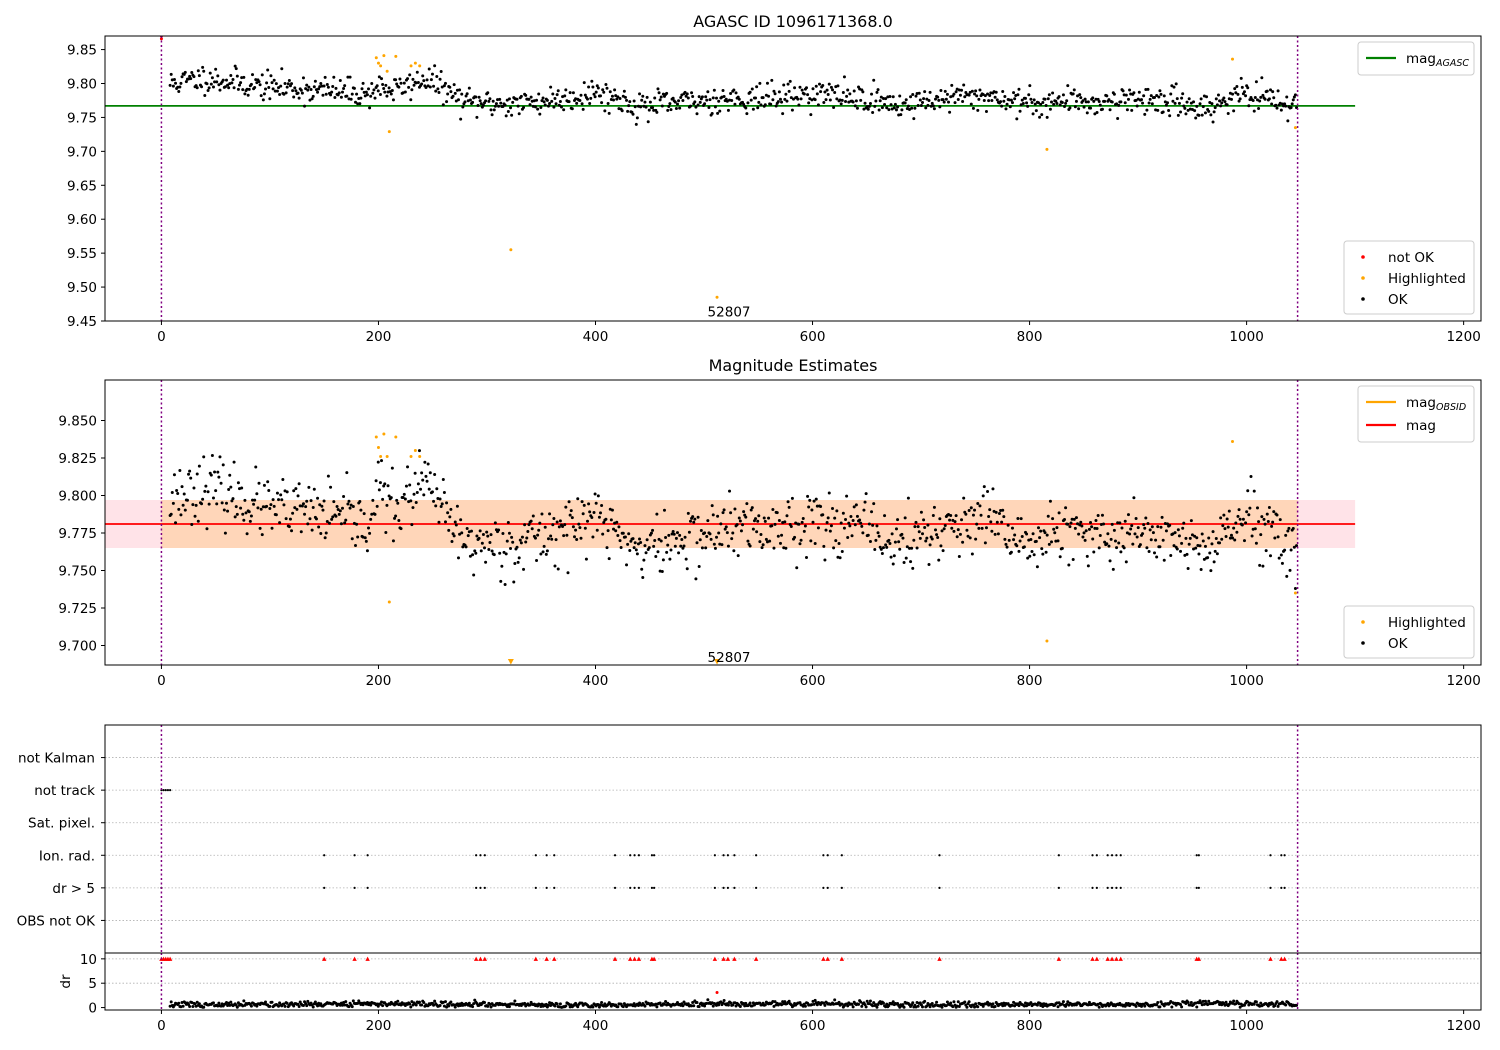  What do you see at coordinates (82, 254) in the screenshot?
I see `y-tick-label: 9.55` at bounding box center [82, 254].